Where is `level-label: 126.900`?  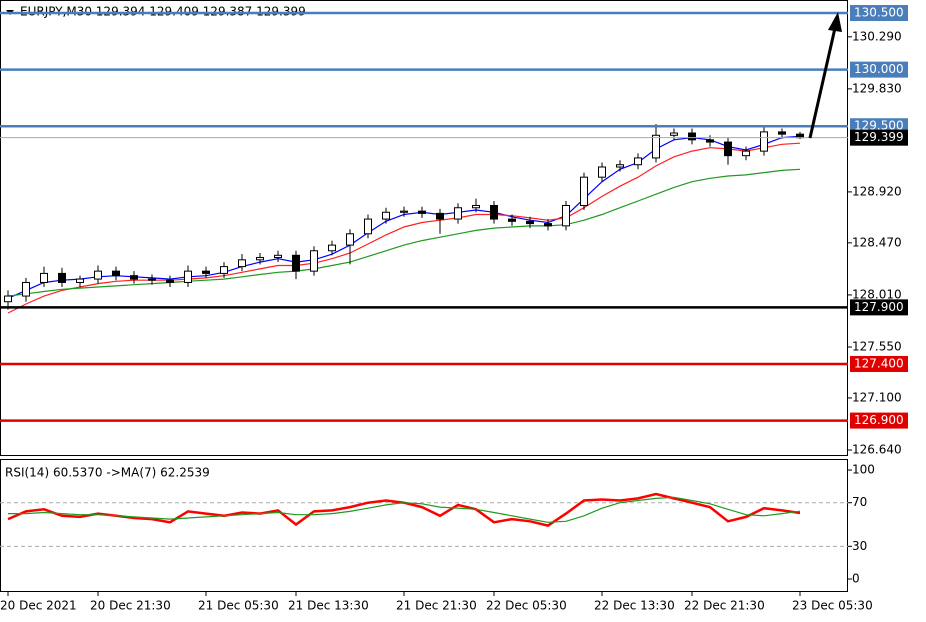 level-label: 126.900 is located at coordinates (879, 420).